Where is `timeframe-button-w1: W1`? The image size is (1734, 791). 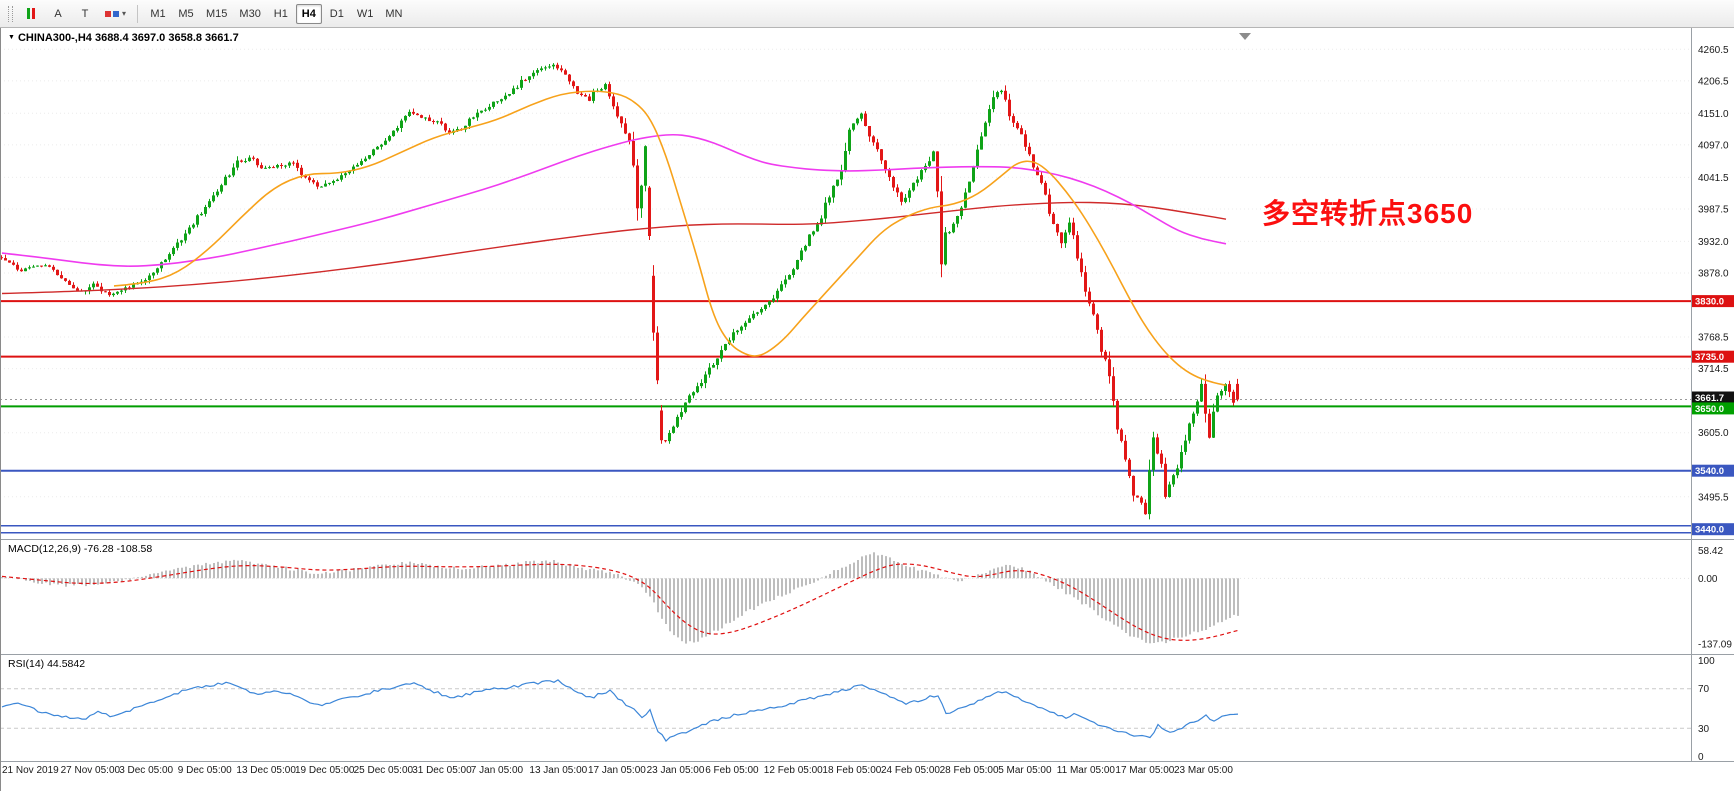 timeframe-button-w1: W1 is located at coordinates (365, 14).